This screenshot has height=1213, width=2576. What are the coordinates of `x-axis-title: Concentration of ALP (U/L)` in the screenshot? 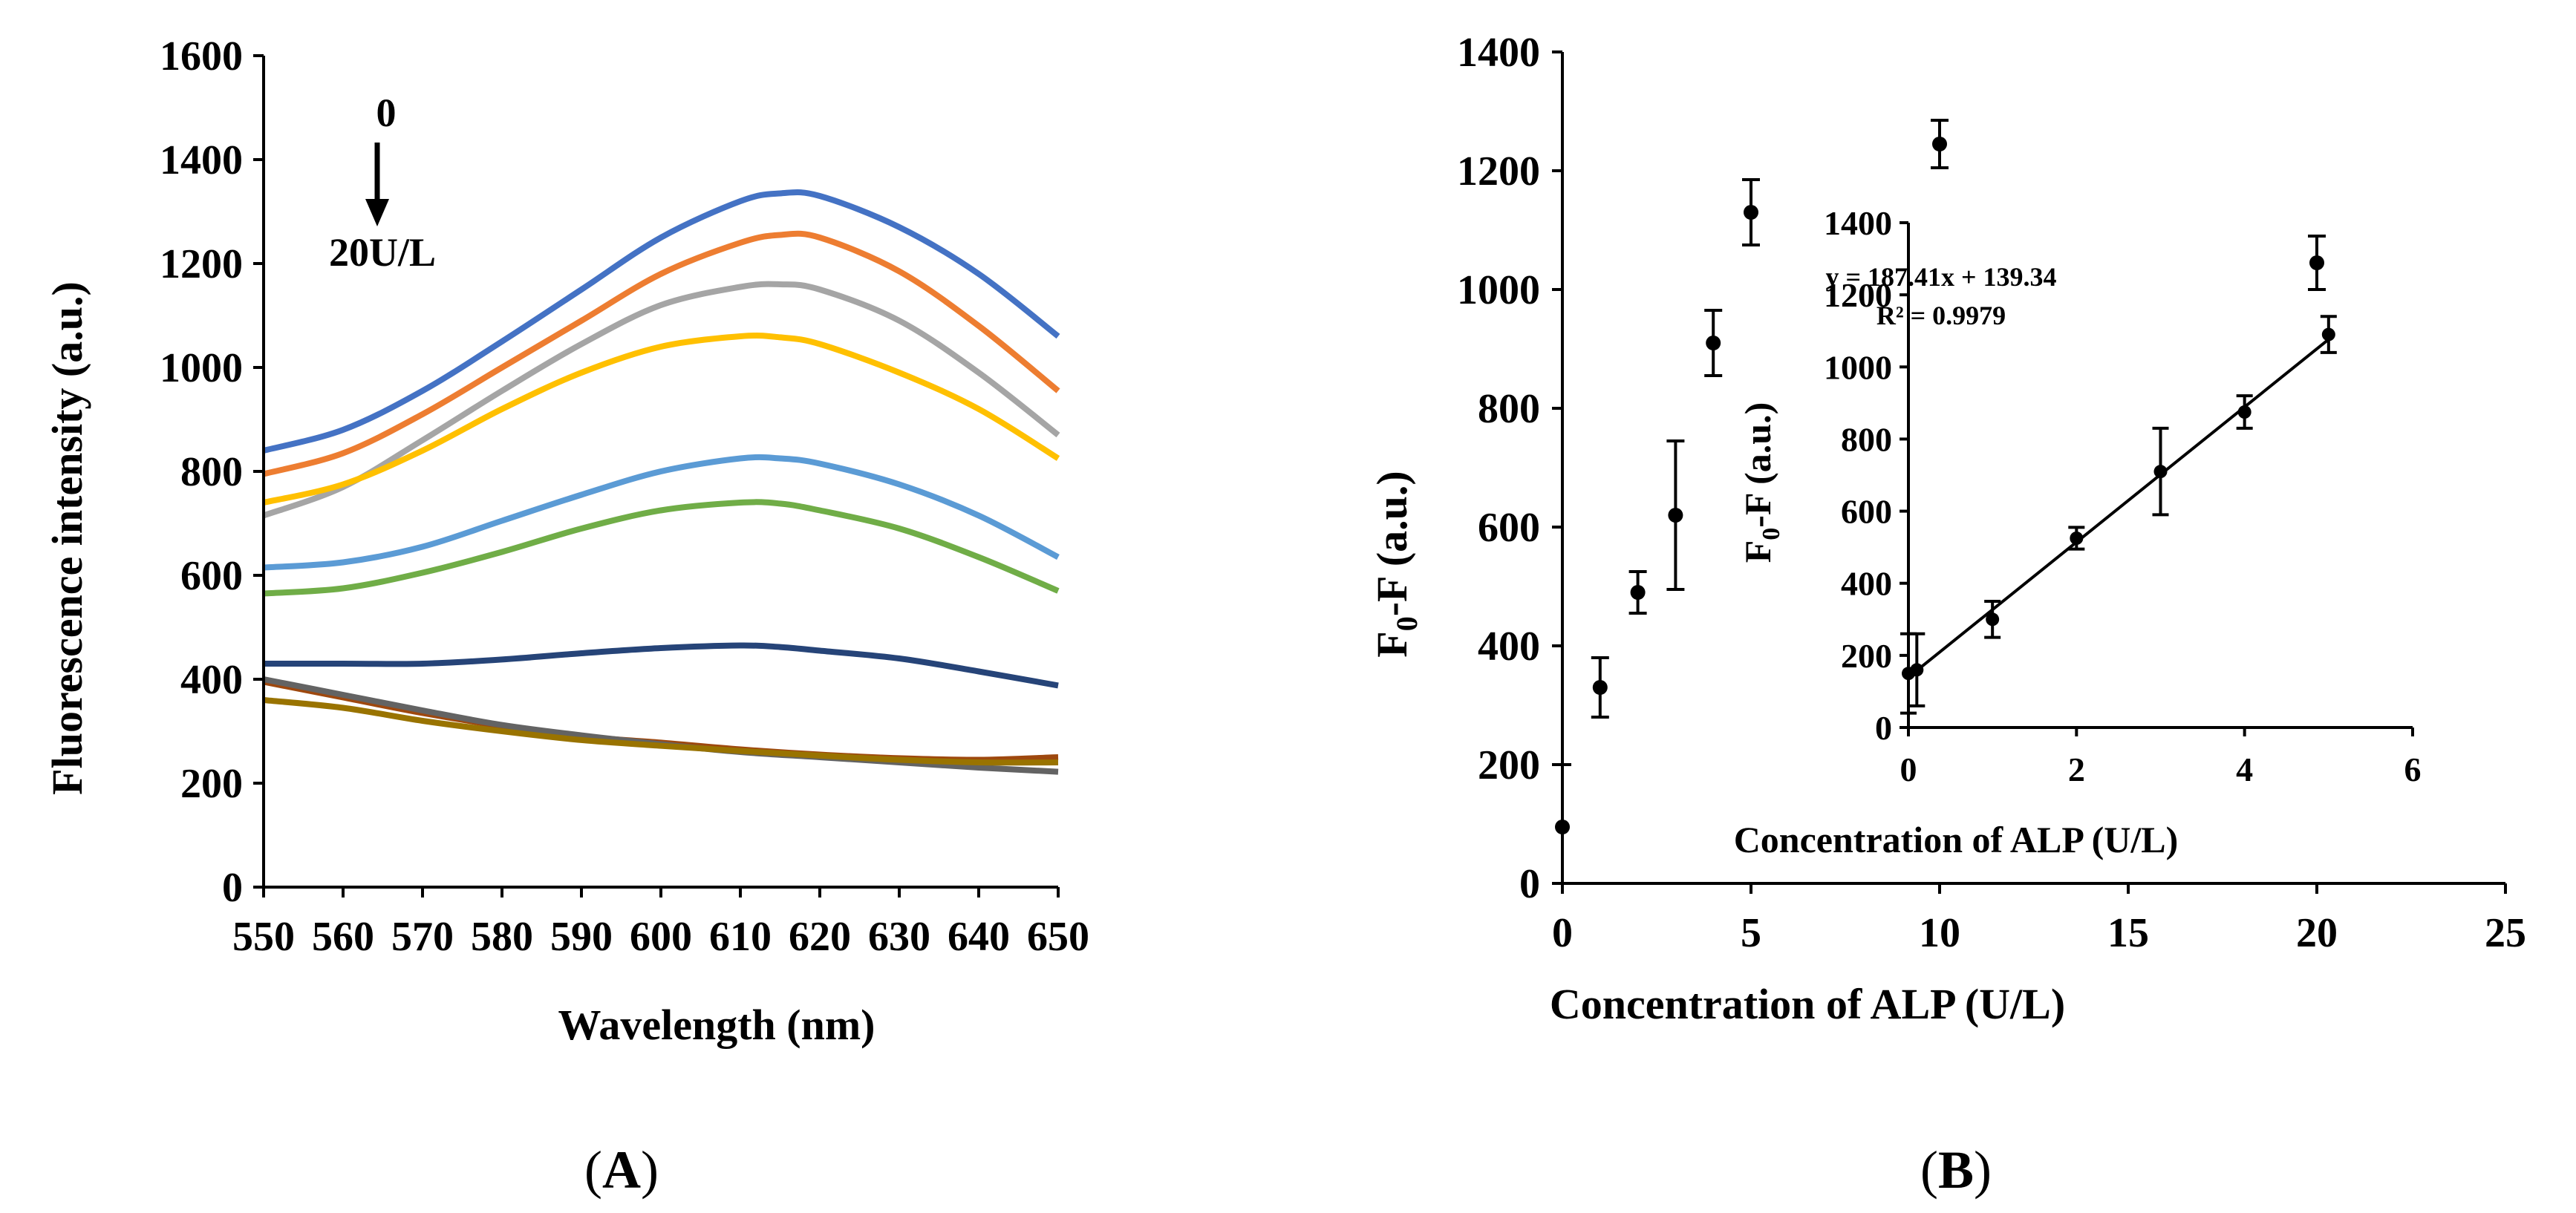 It's located at (1807, 1004).